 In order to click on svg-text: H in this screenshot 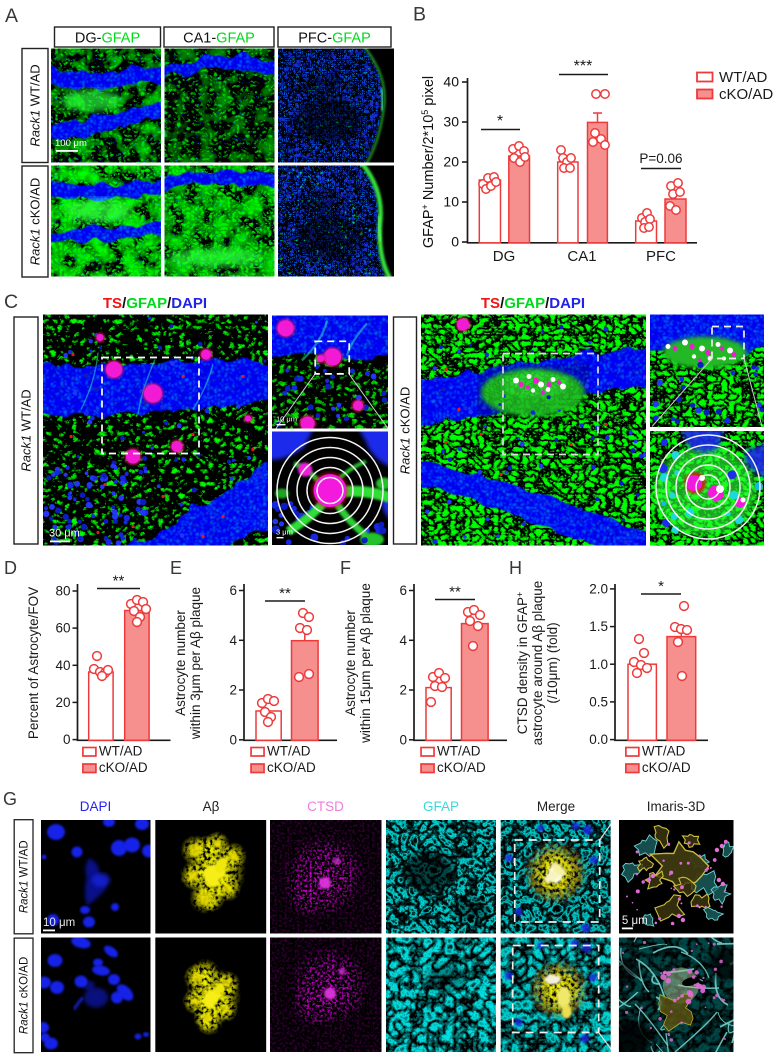, I will do `click(515, 568)`.